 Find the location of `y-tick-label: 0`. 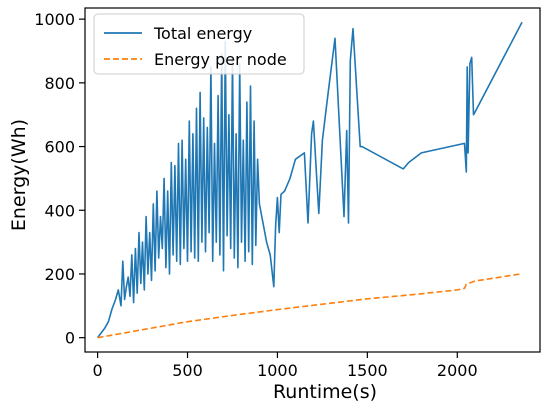

y-tick-label: 0 is located at coordinates (70, 338).